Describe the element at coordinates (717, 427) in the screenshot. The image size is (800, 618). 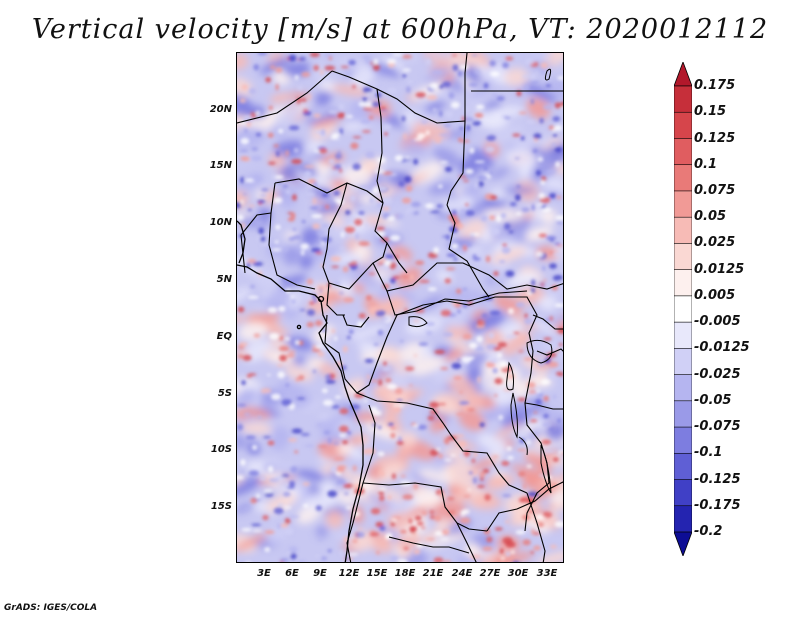
I see `colorbar-label: -0.075` at that location.